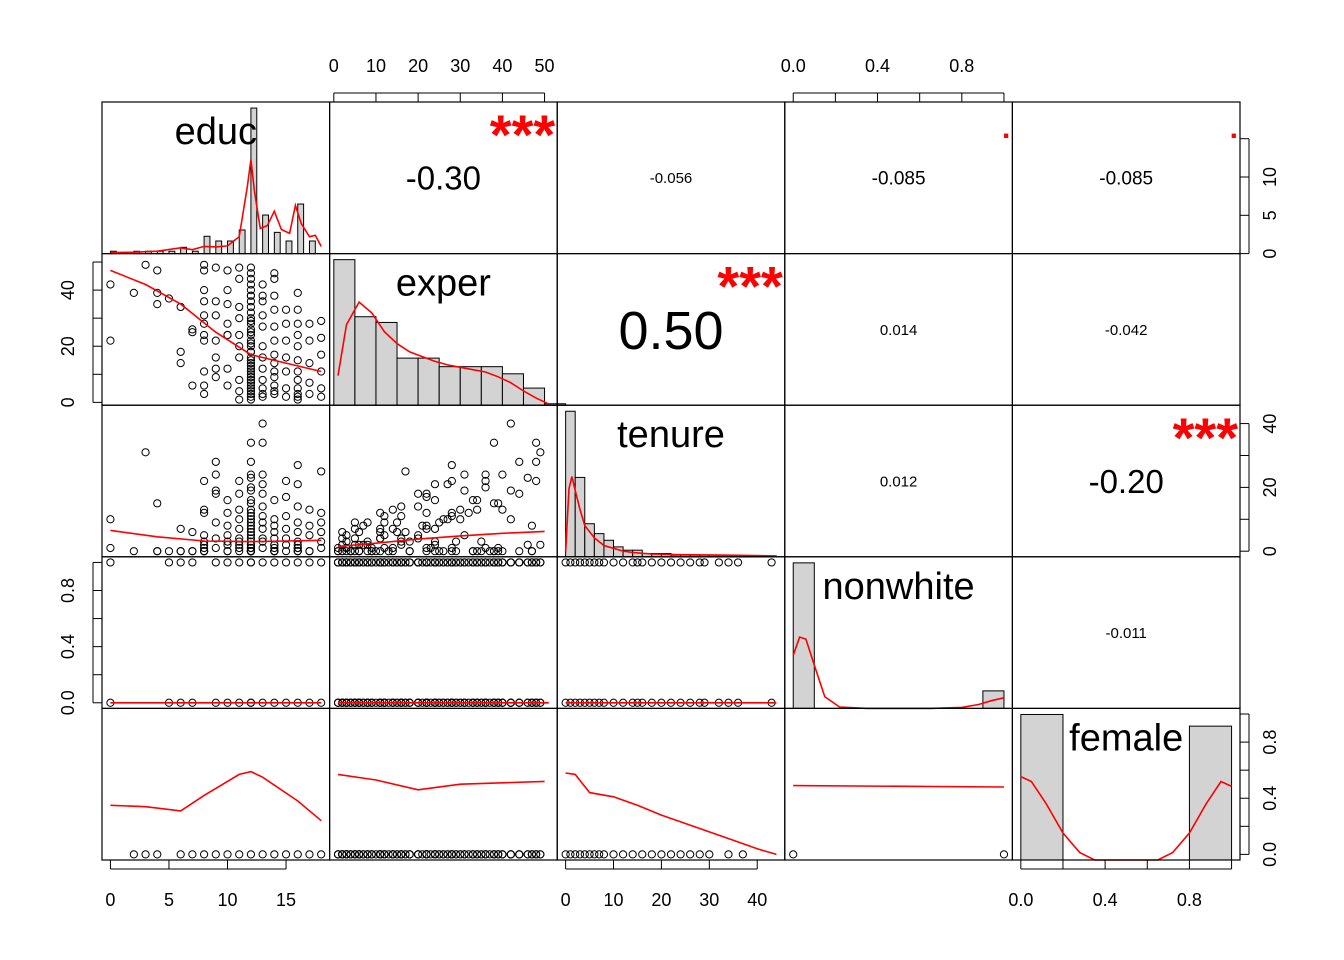  I want to click on smooth-line, so click(441, 782).